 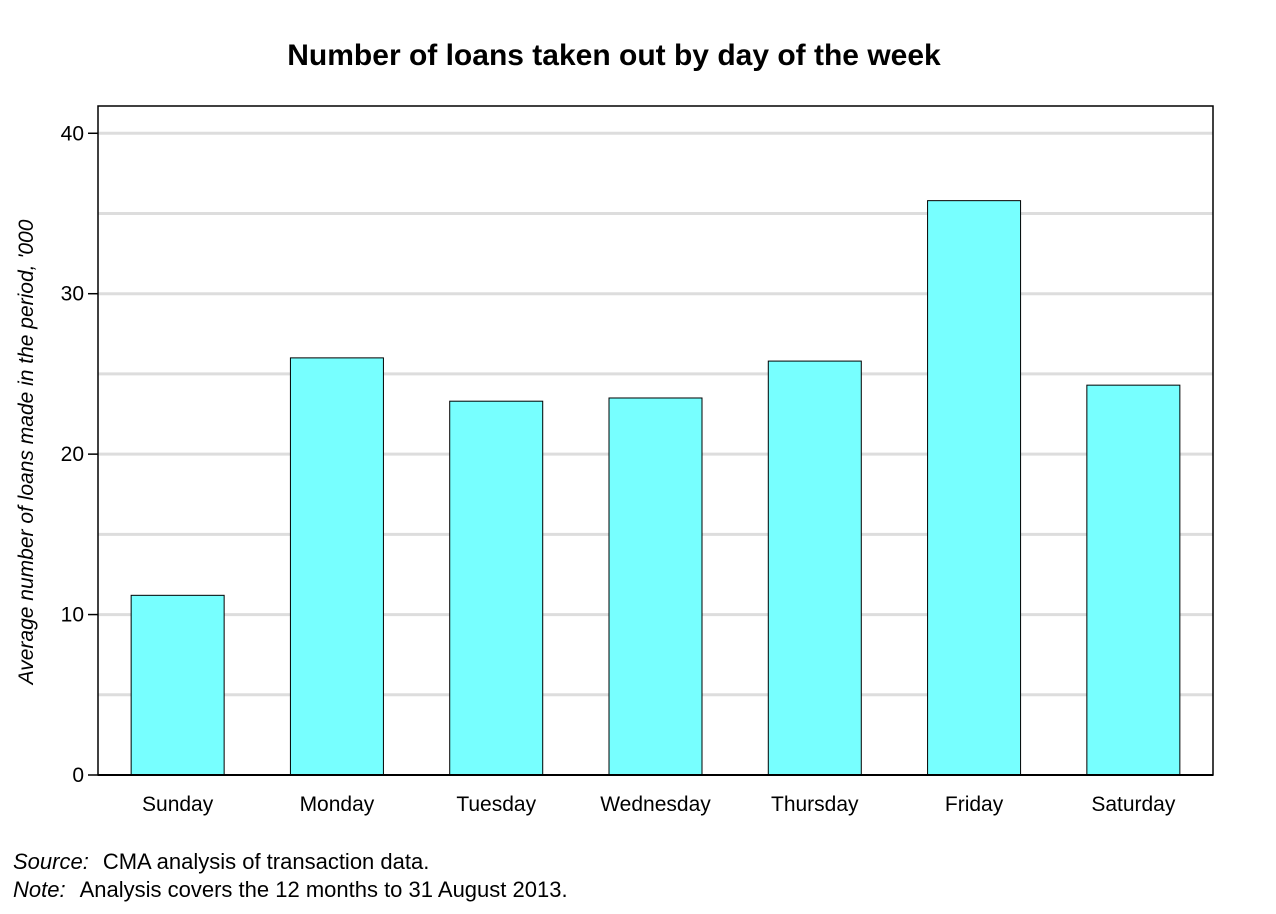 What do you see at coordinates (39, 889) in the screenshot?
I see `note-label: Note:` at bounding box center [39, 889].